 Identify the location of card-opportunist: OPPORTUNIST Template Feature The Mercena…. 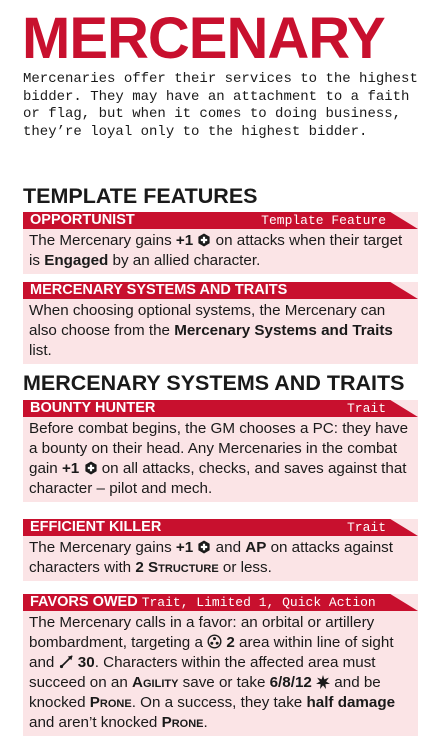
(220, 243).